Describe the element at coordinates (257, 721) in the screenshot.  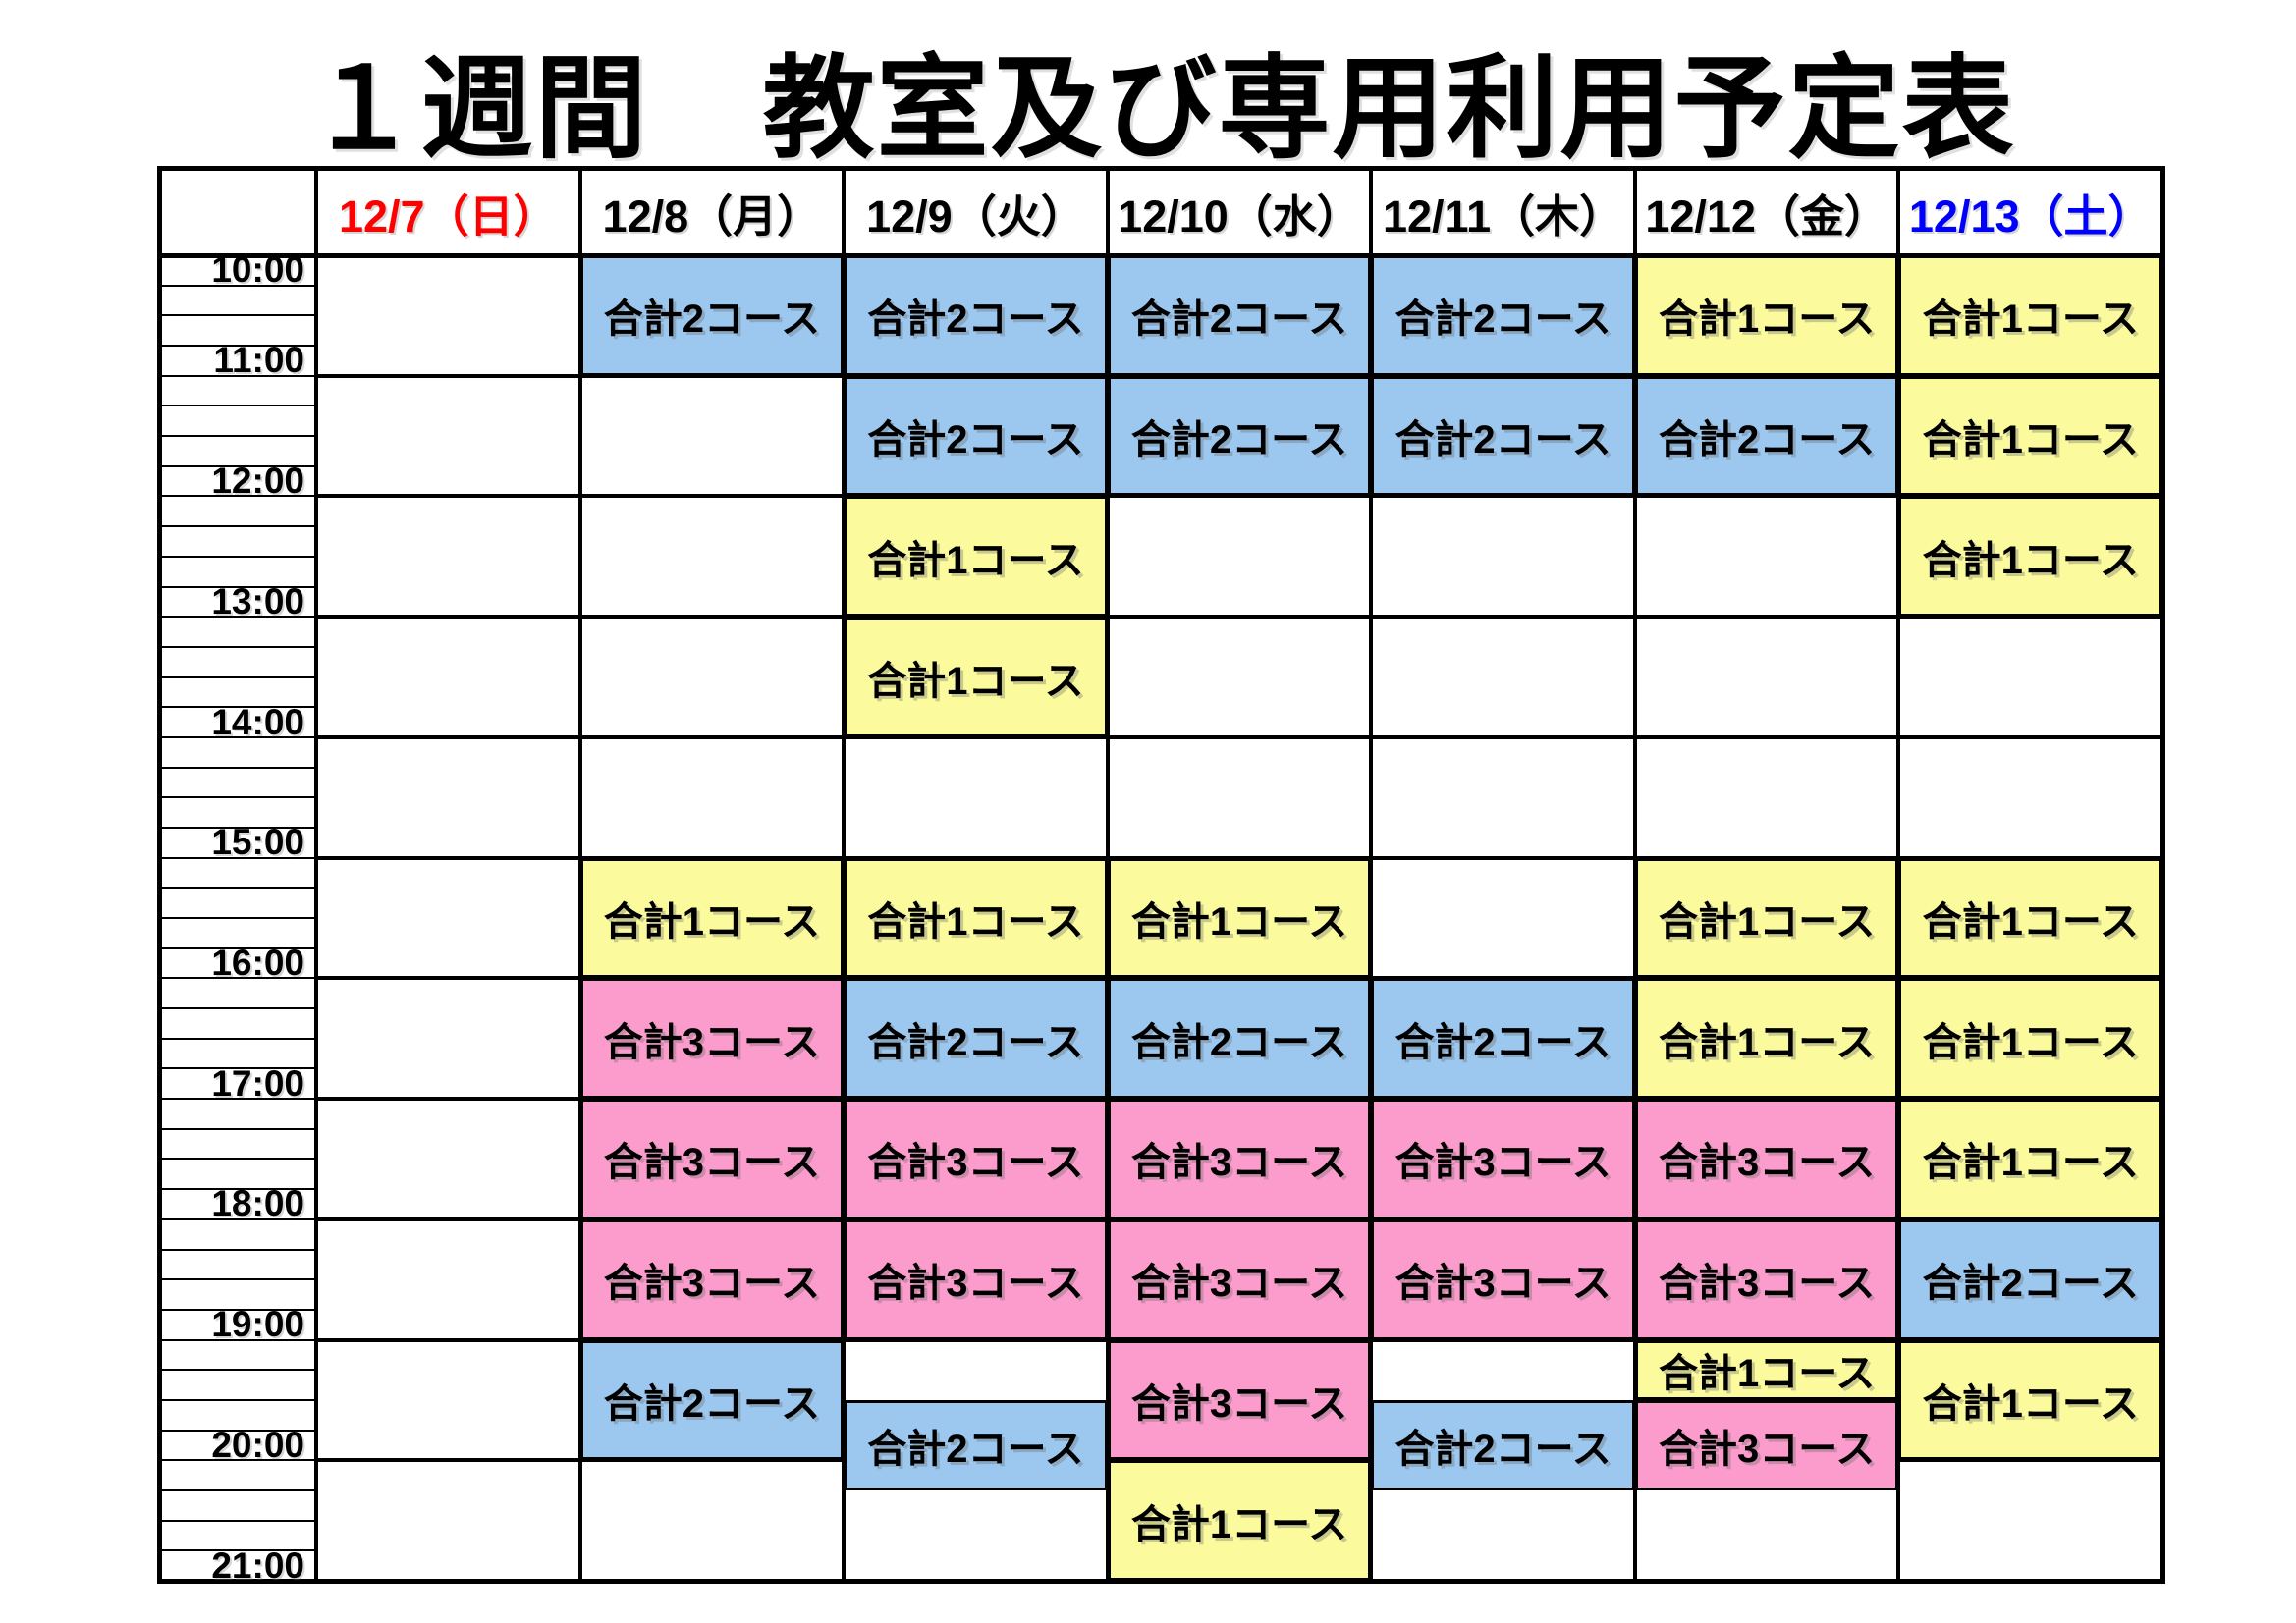
I see `time-label: 14:00` at that location.